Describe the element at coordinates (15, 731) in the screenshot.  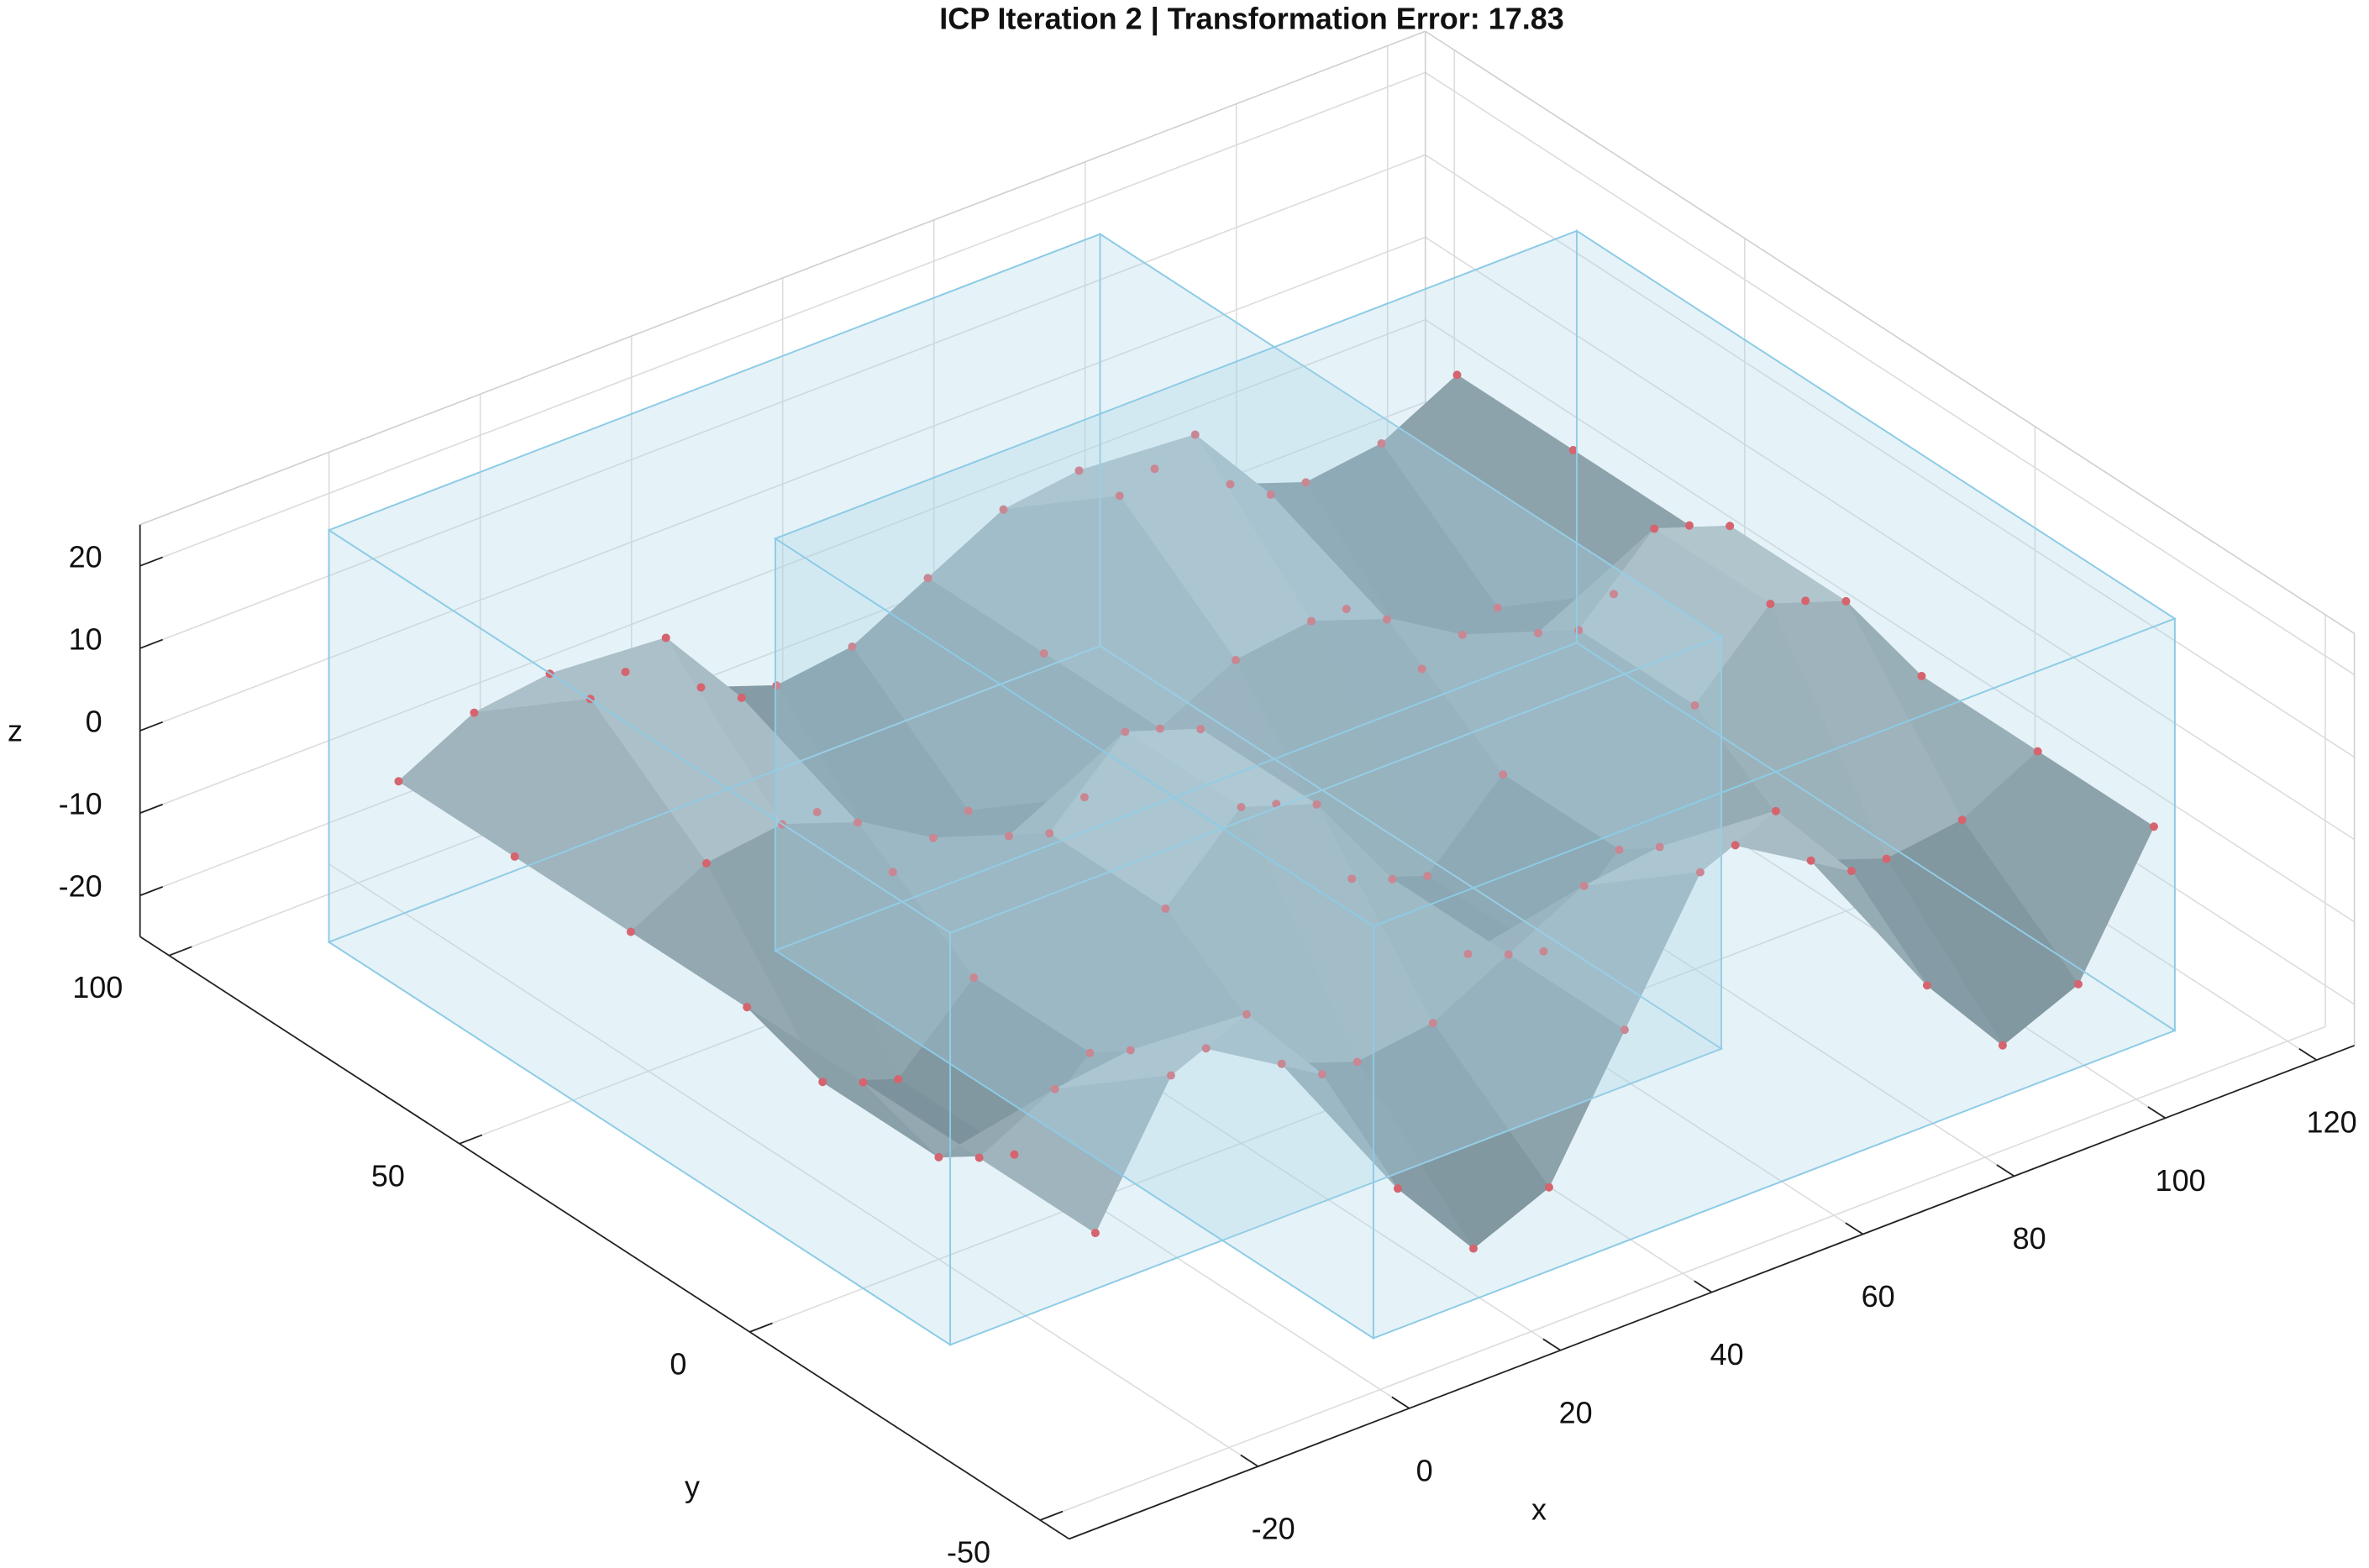
I see `z-axis-label: z` at that location.